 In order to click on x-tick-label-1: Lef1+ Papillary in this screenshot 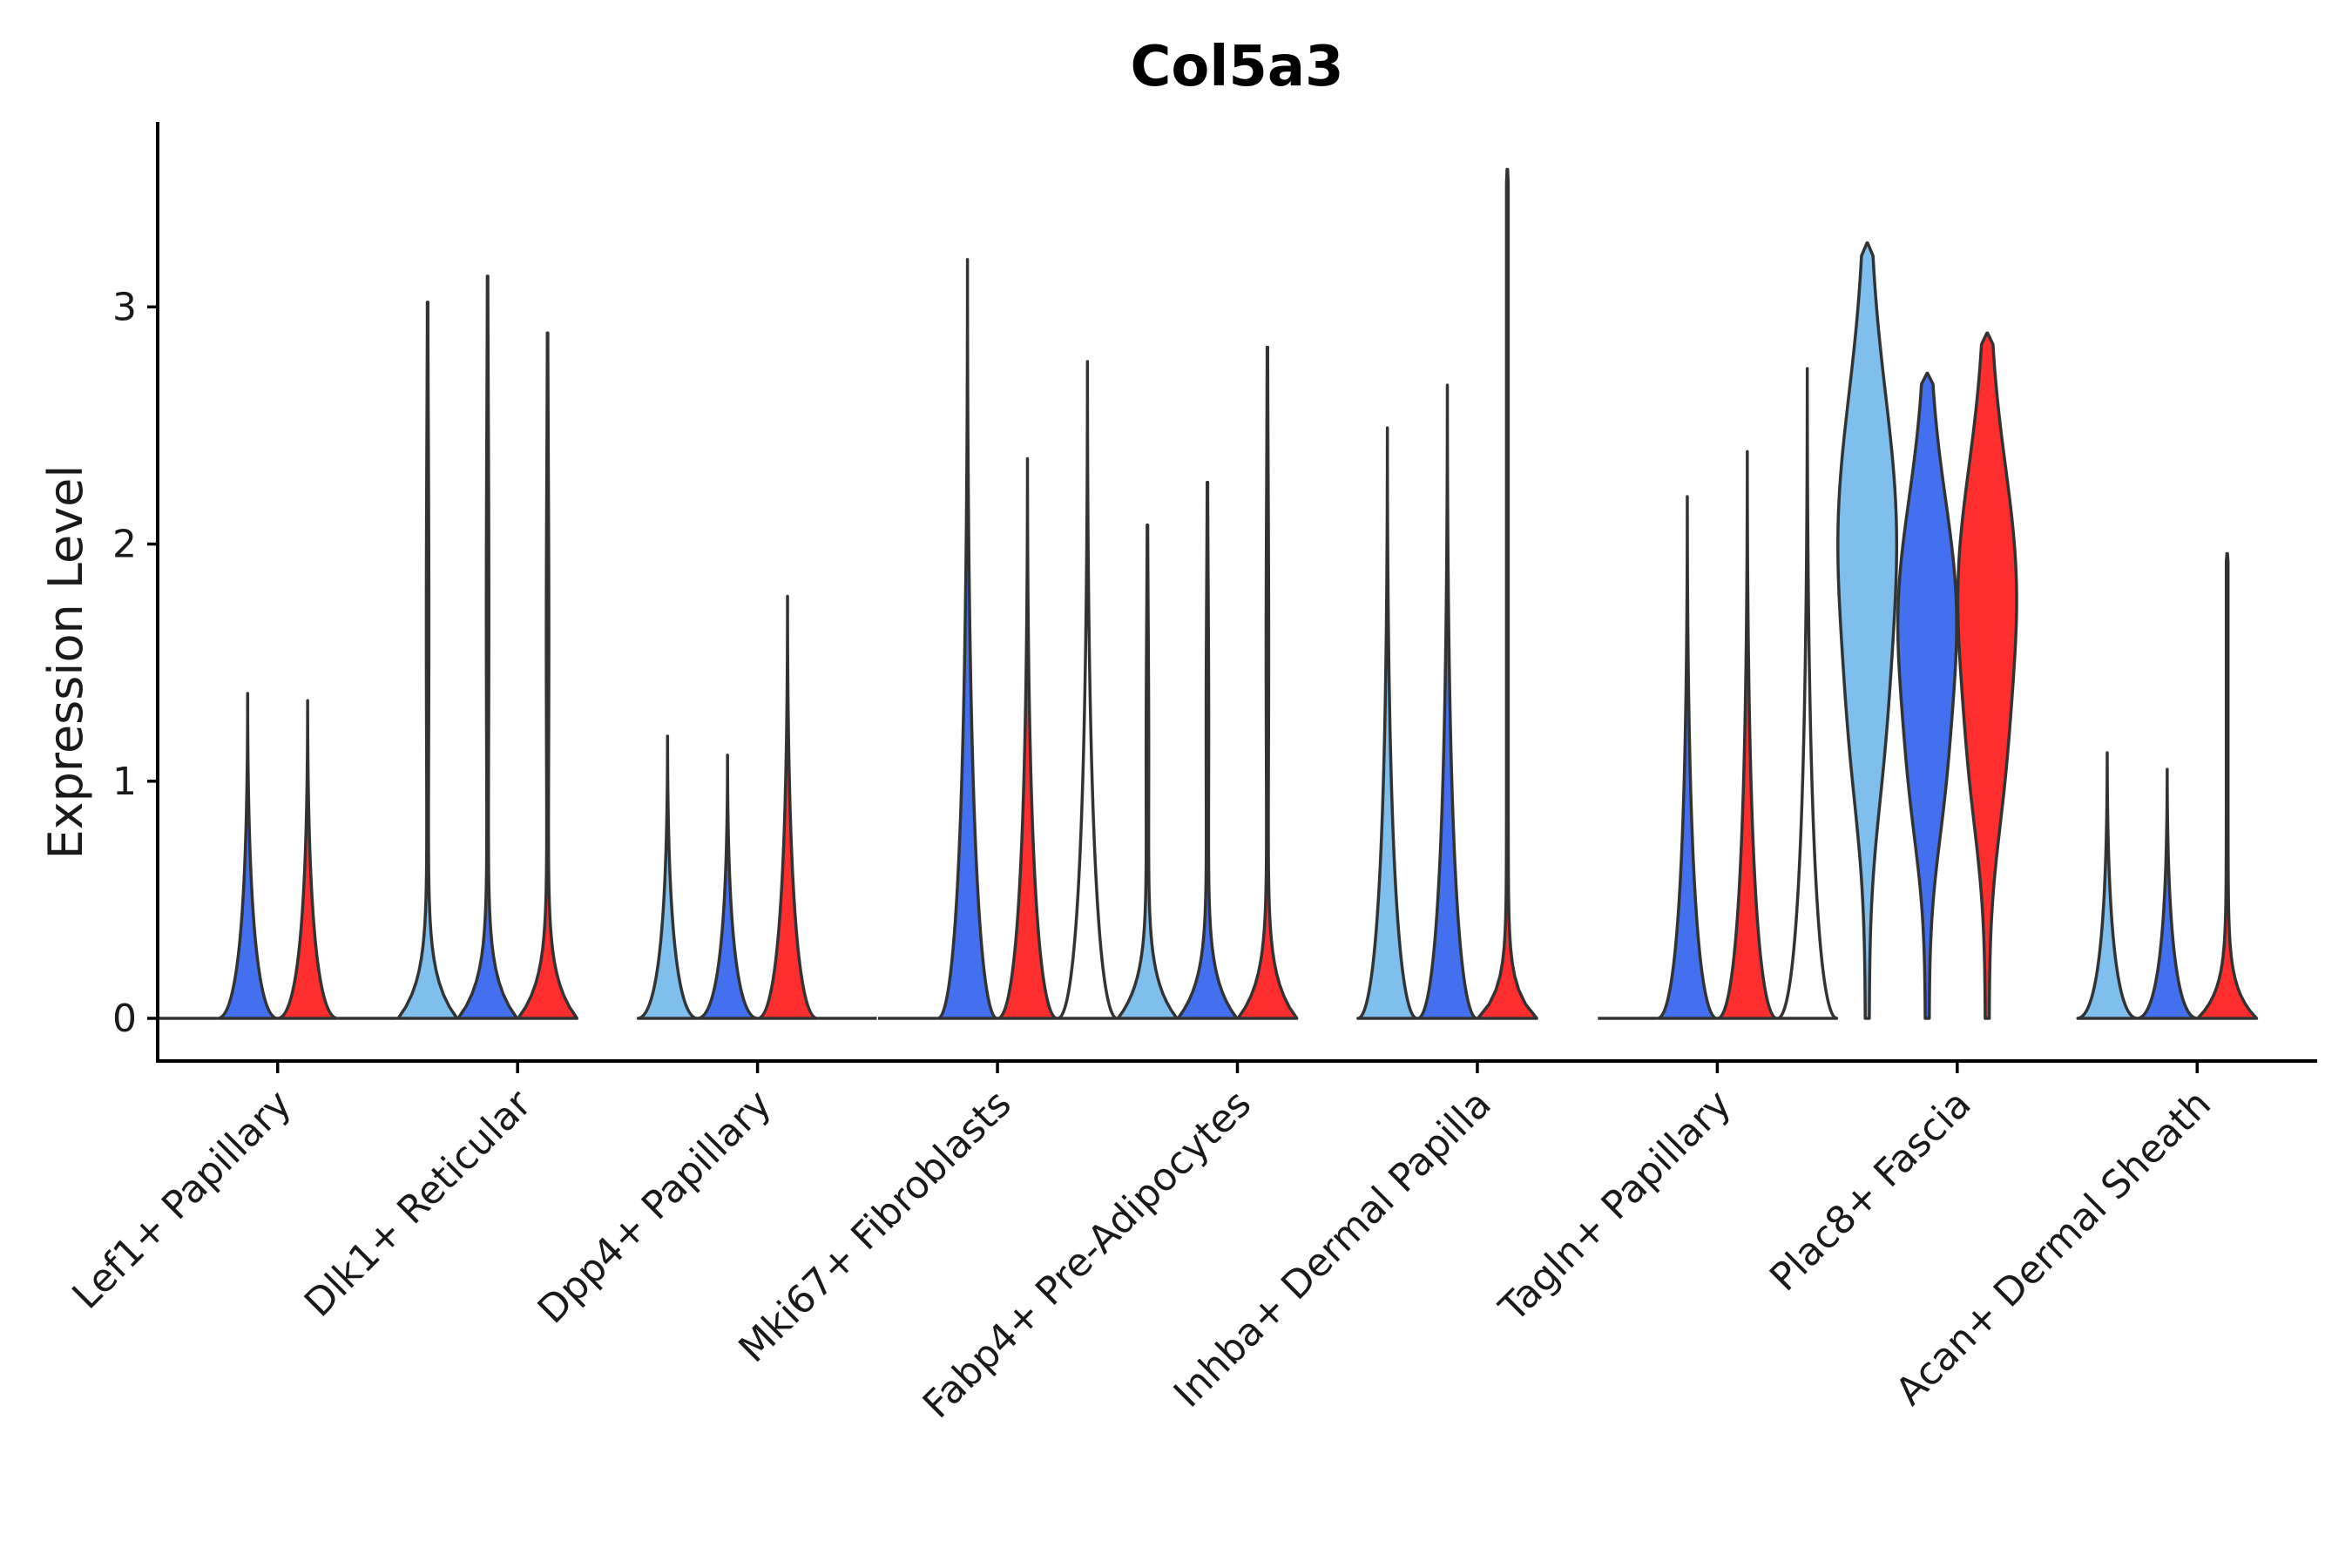, I will do `click(182, 1200)`.